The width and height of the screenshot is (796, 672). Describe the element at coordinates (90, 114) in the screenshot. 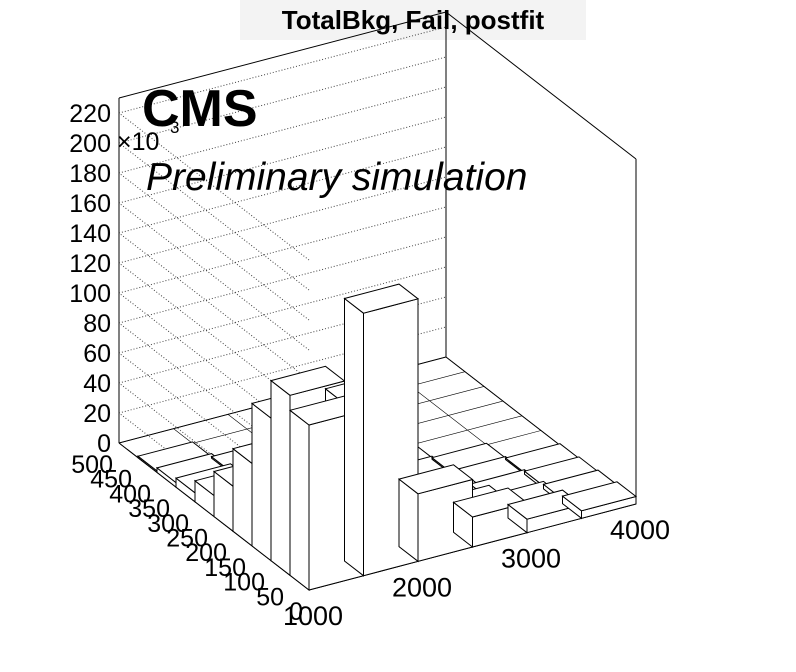

I see `z-tick-label: 220` at that location.